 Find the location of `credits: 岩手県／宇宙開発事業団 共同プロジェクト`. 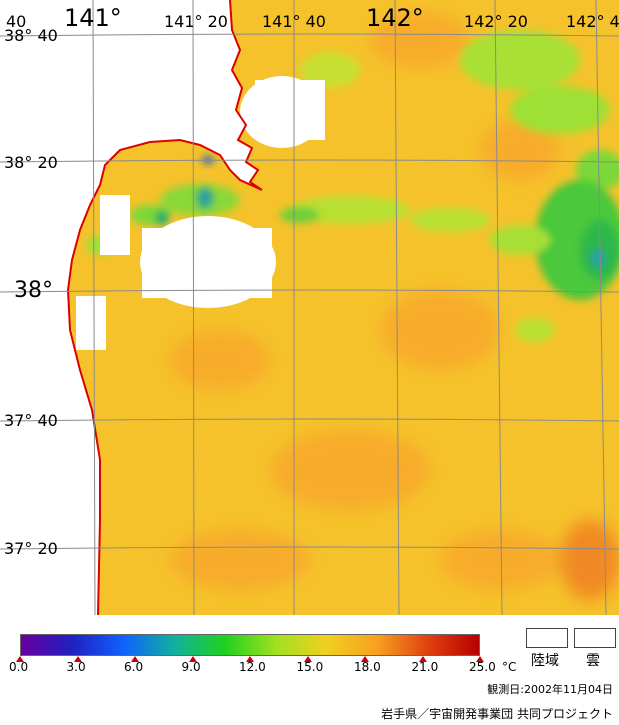

credits: 岩手県／宇宙開発事業団 共同プロジェクト is located at coordinates (497, 714).